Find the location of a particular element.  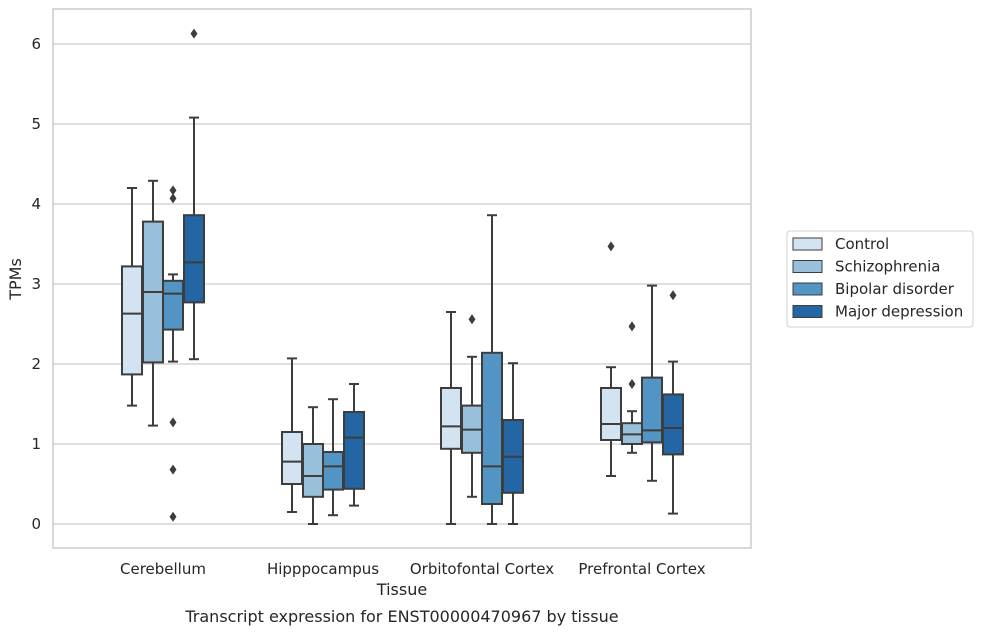

x-tick-label: Orbitofontal Cortex is located at coordinates (482, 569).